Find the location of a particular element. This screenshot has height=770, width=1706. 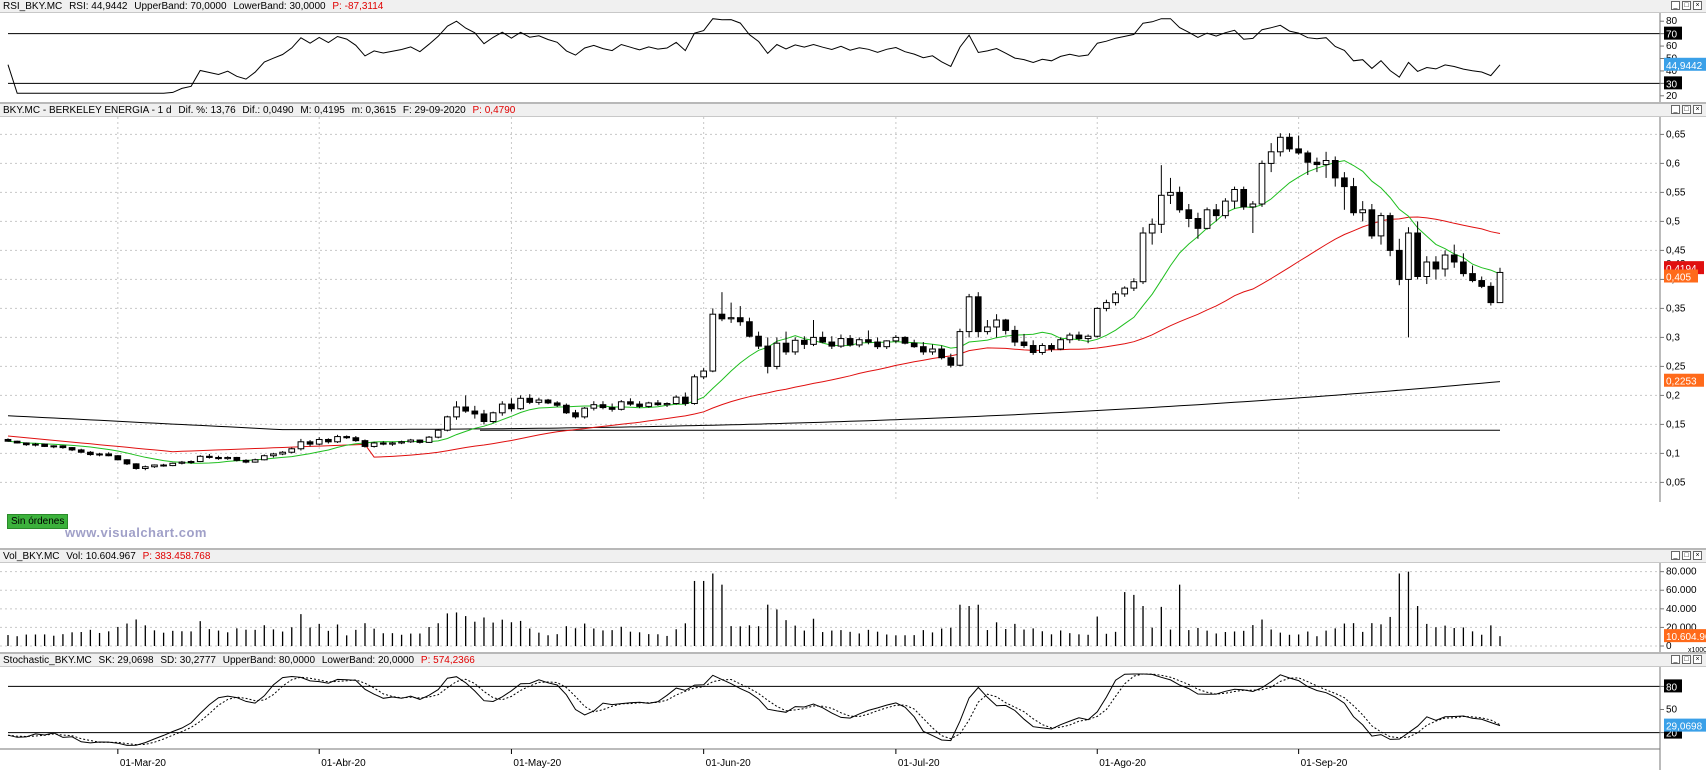

orders-status-badge: Sin órdenes is located at coordinates (38, 521).